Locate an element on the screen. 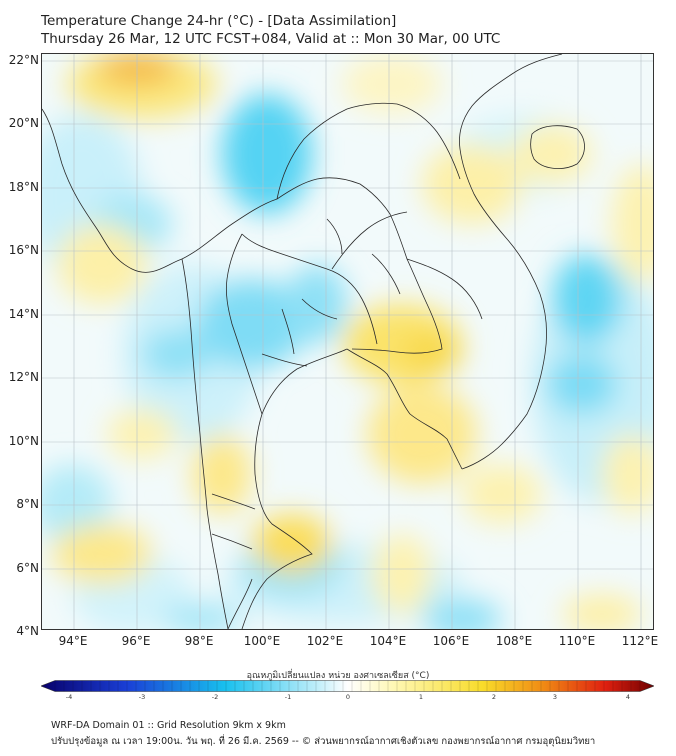  lat-label-12n: 12°N is located at coordinates (23, 377).